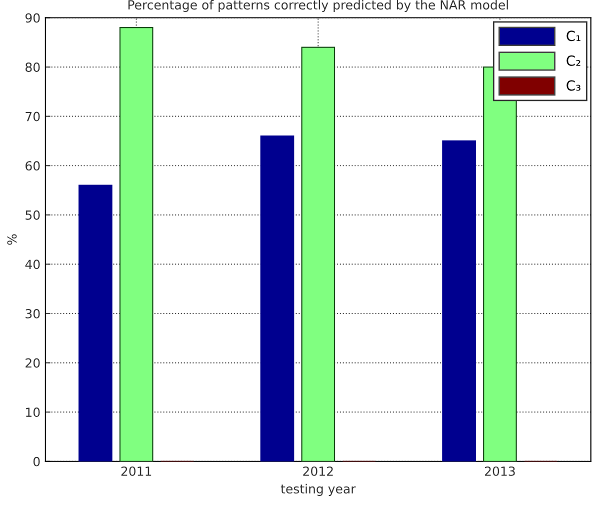  What do you see at coordinates (36, 461) in the screenshot?
I see `y-tick-label: 0` at bounding box center [36, 461].